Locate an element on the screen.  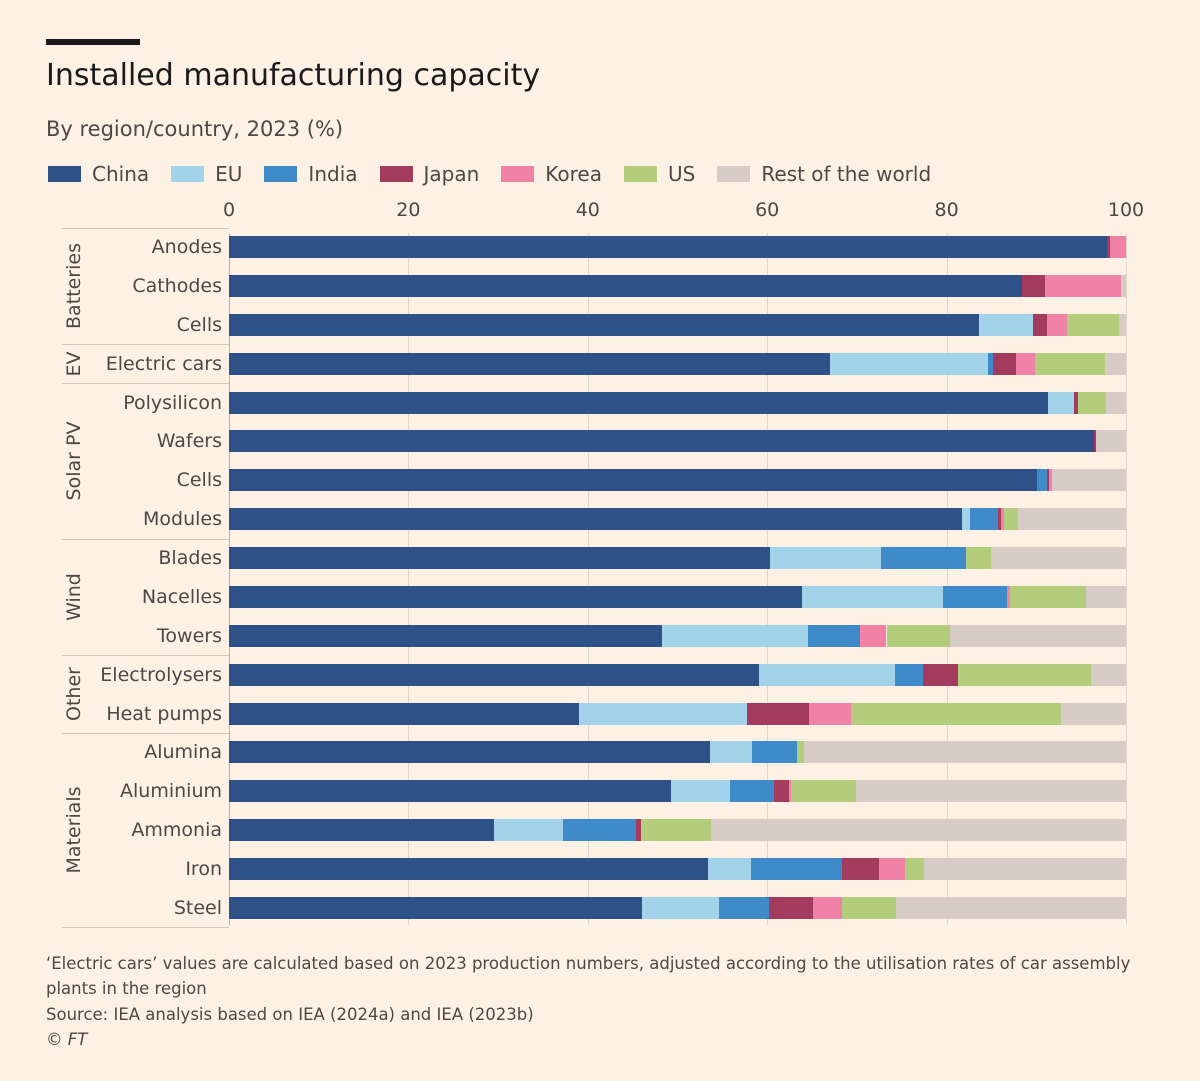
category-label: Alumina is located at coordinates (183, 752).